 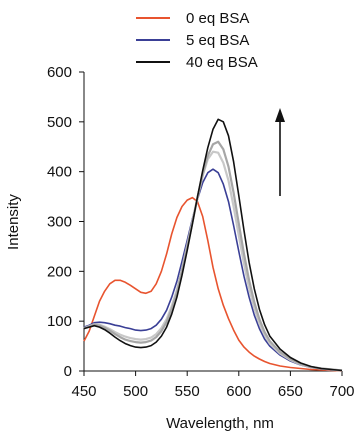 What do you see at coordinates (280, 152) in the screenshot?
I see `annotation-layer` at bounding box center [280, 152].